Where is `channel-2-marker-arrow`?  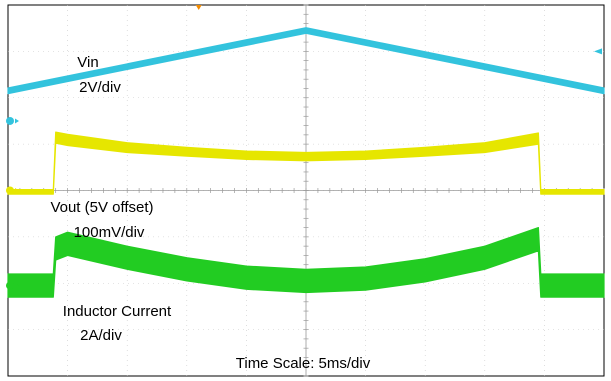 channel-2-marker-arrow is located at coordinates (17, 121).